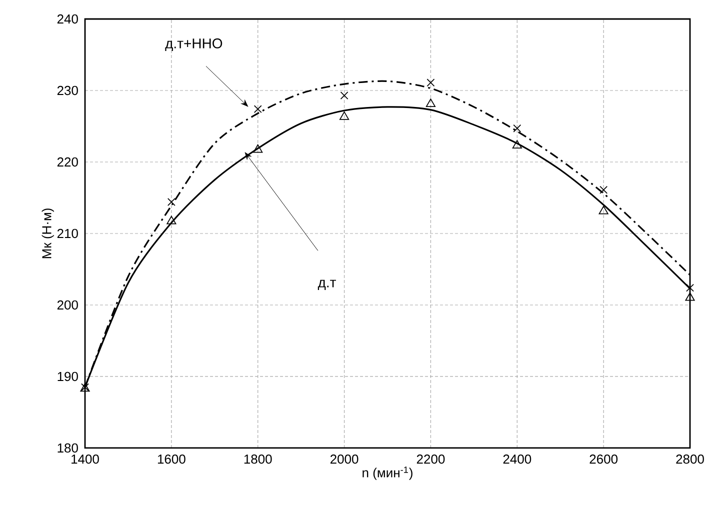 Image resolution: width=712 pixels, height=518 pixels. What do you see at coordinates (67, 305) in the screenshot?
I see `y-tick-label: 200` at bounding box center [67, 305].